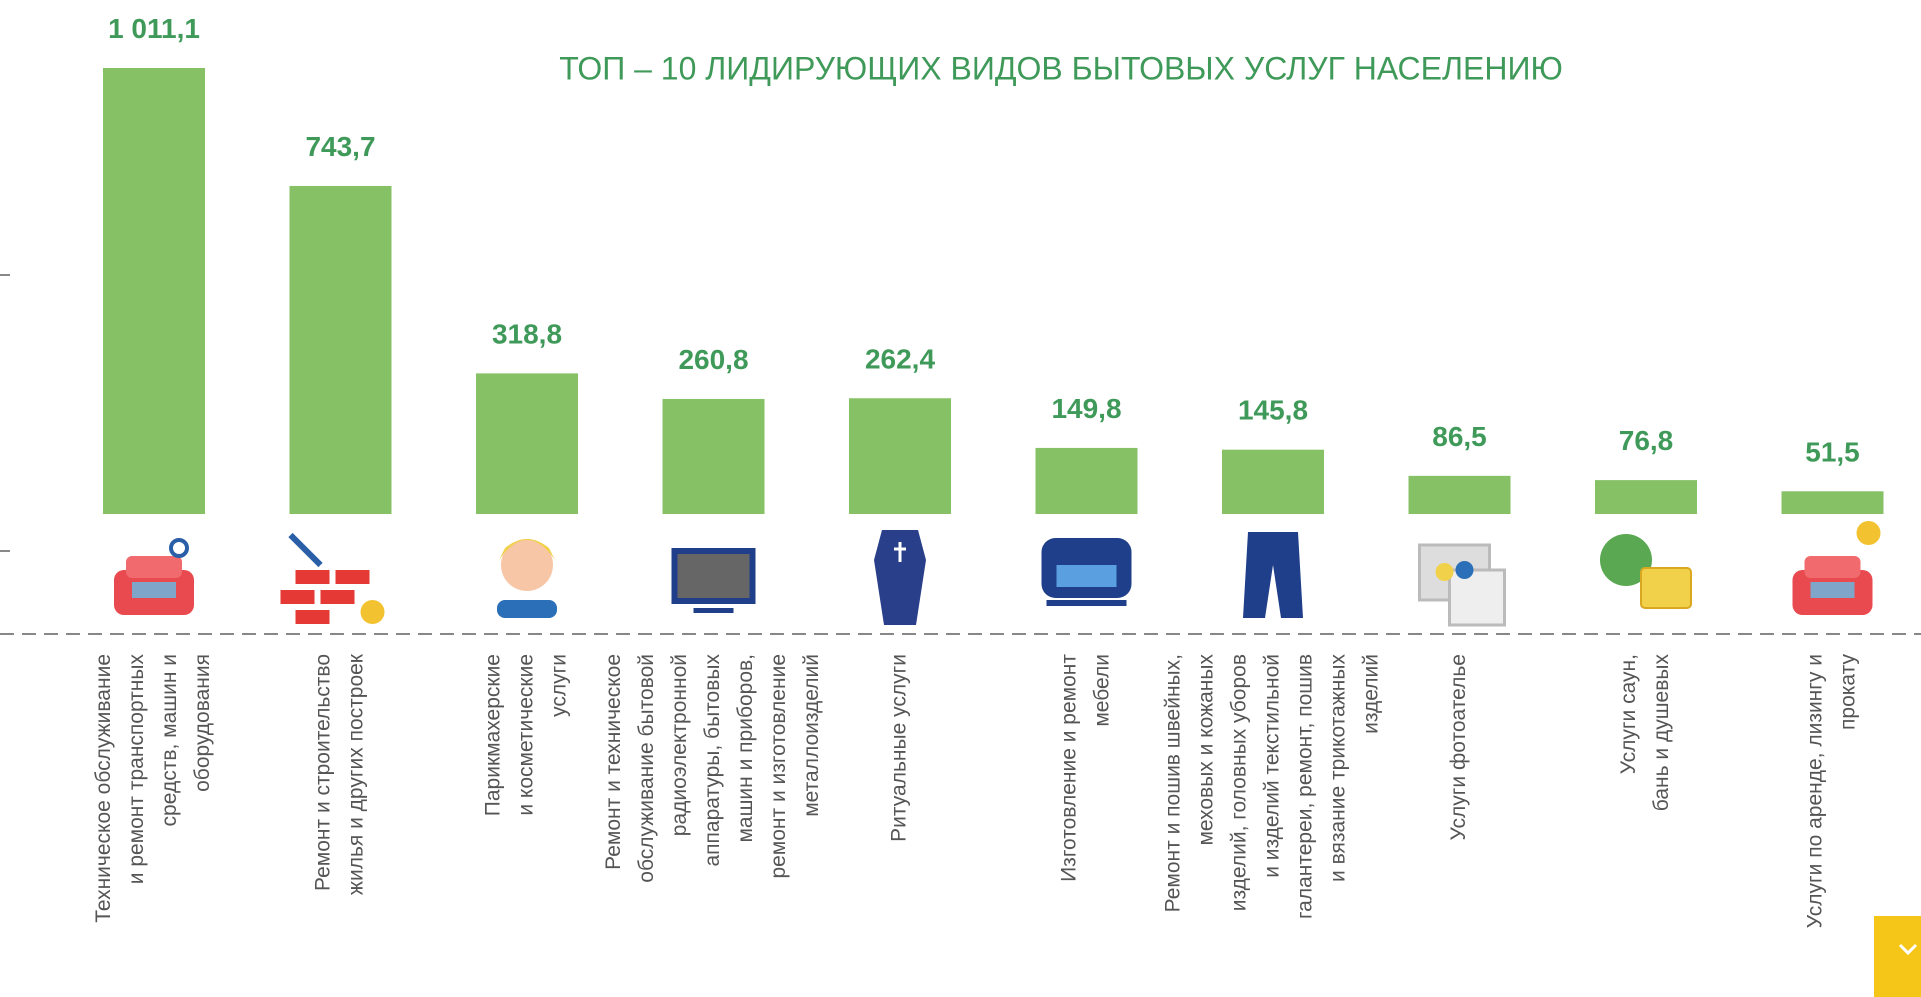  I want to click on category-label: радиоэлектронной, so click(679, 745).